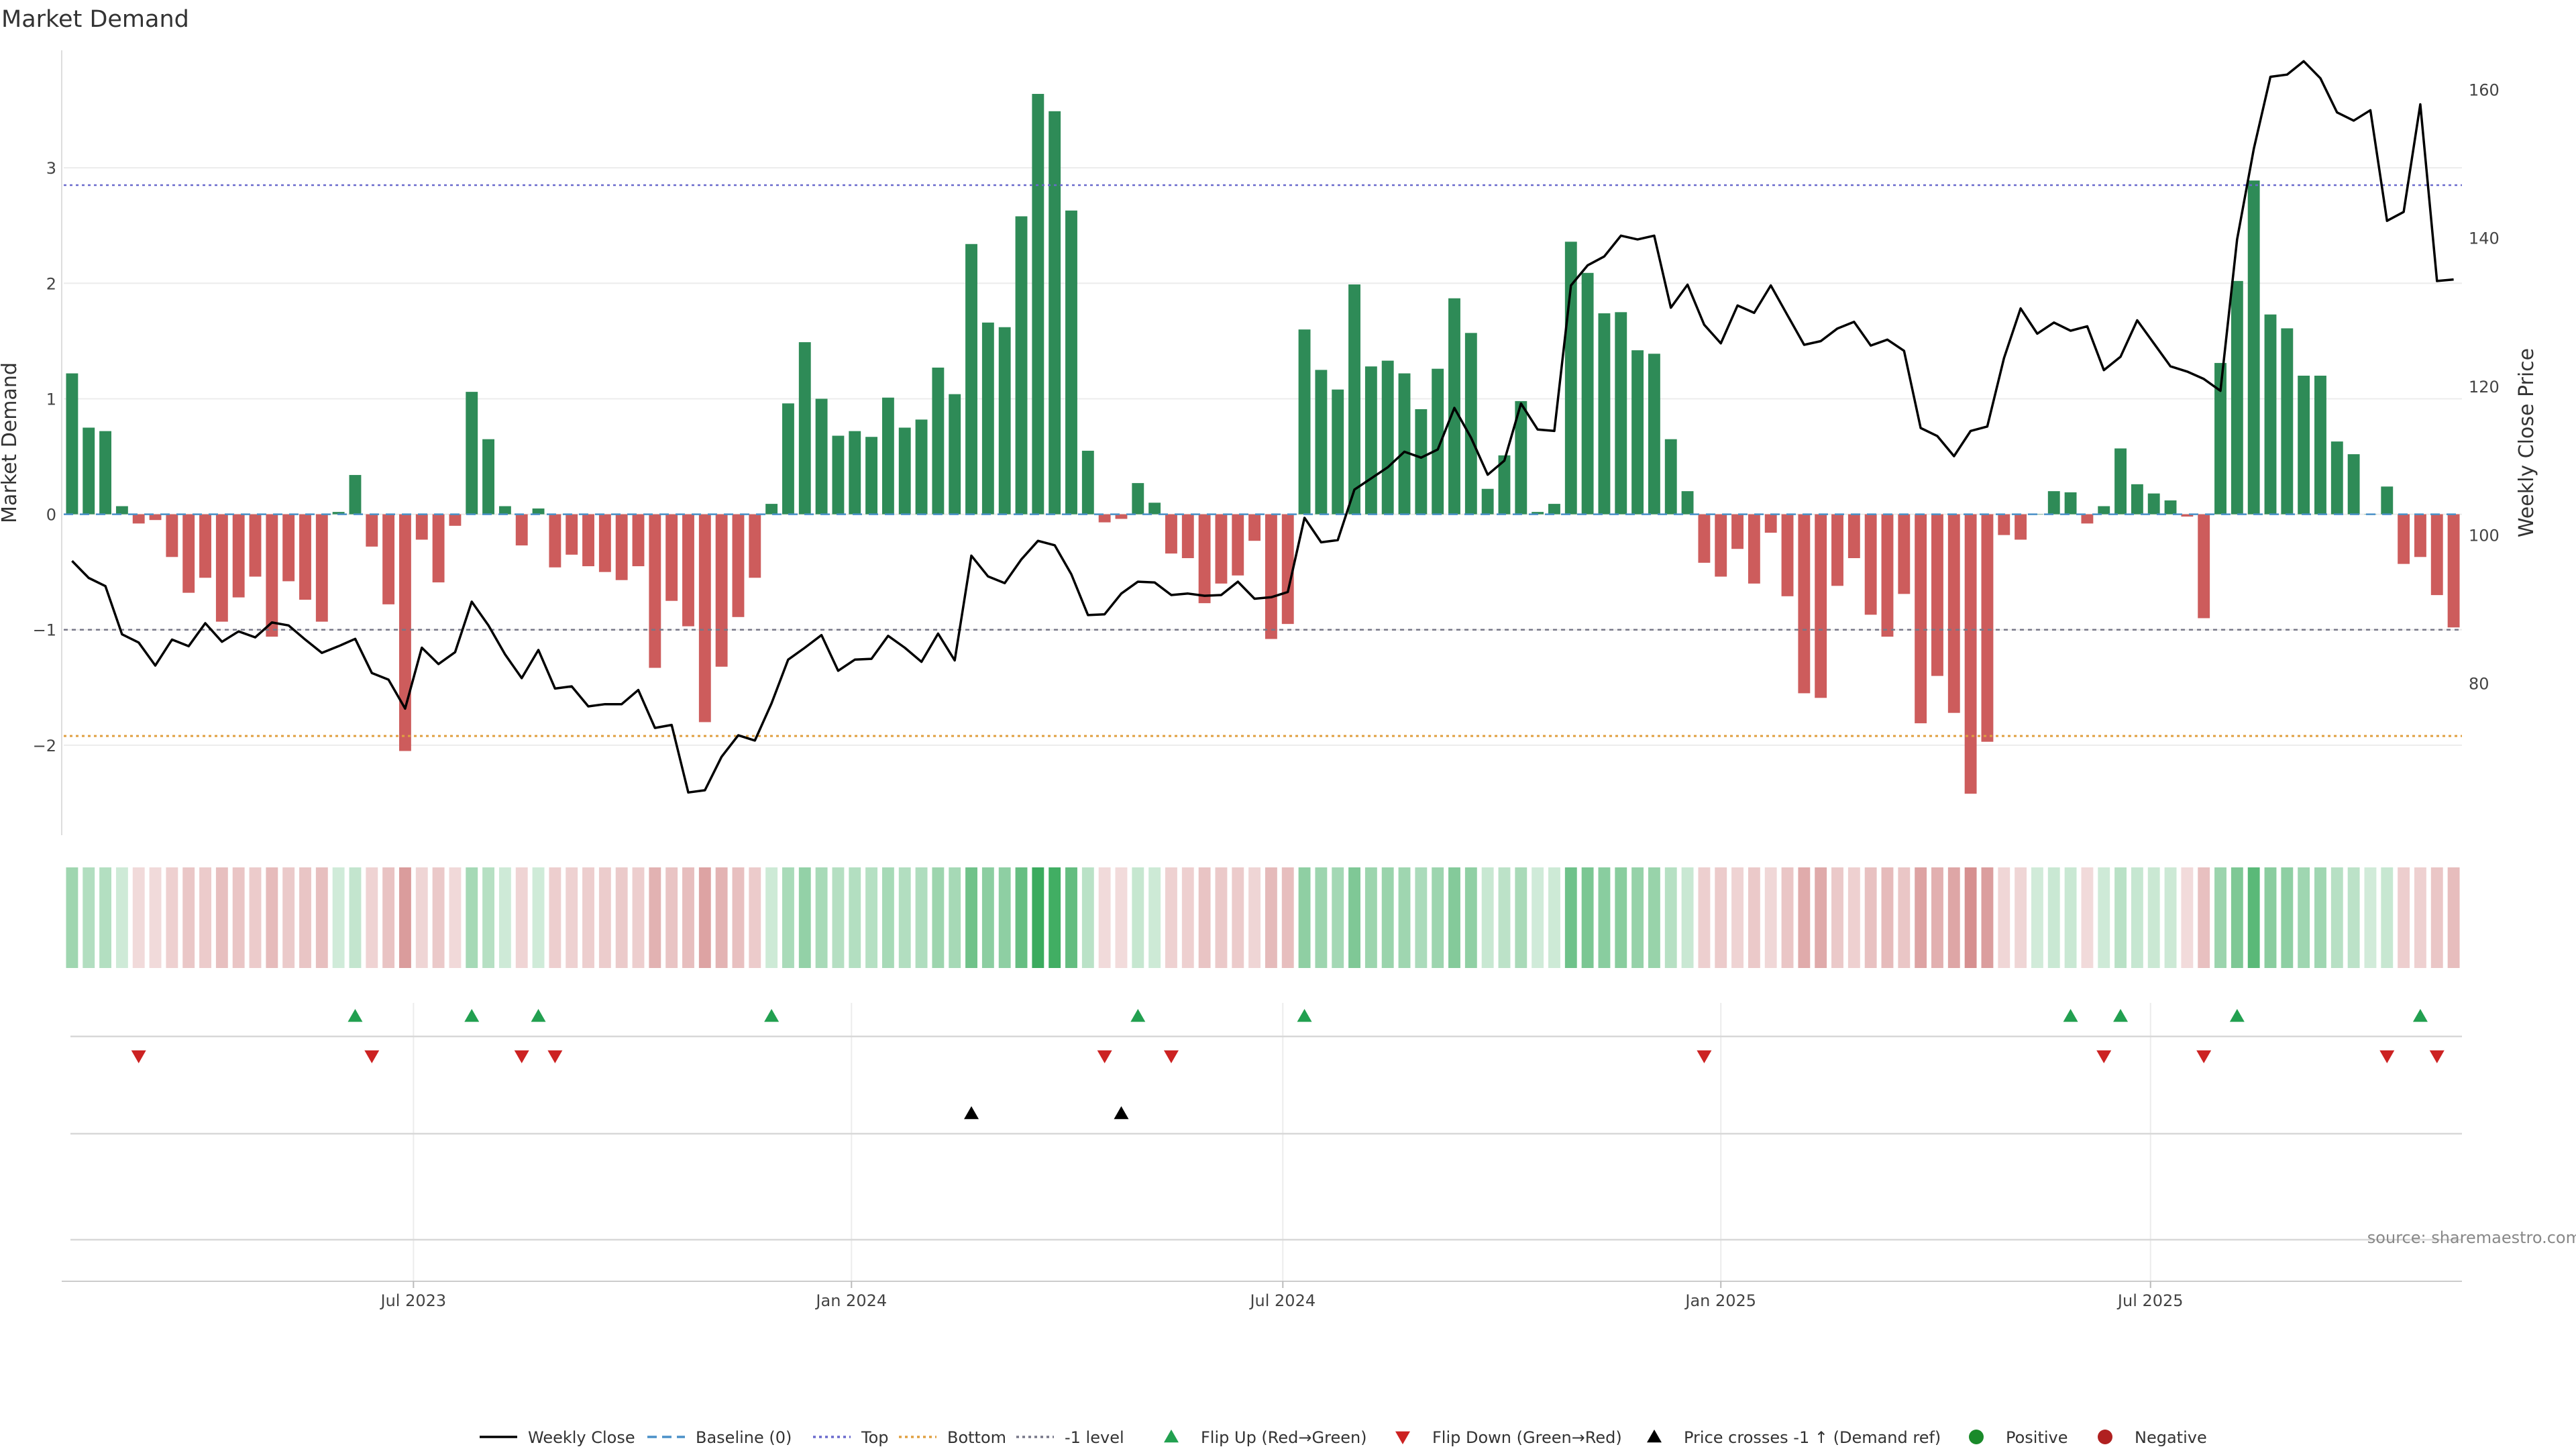 Image resolution: width=2576 pixels, height=1449 pixels. I want to click on event-marker-rows, so click(1266, 1125).